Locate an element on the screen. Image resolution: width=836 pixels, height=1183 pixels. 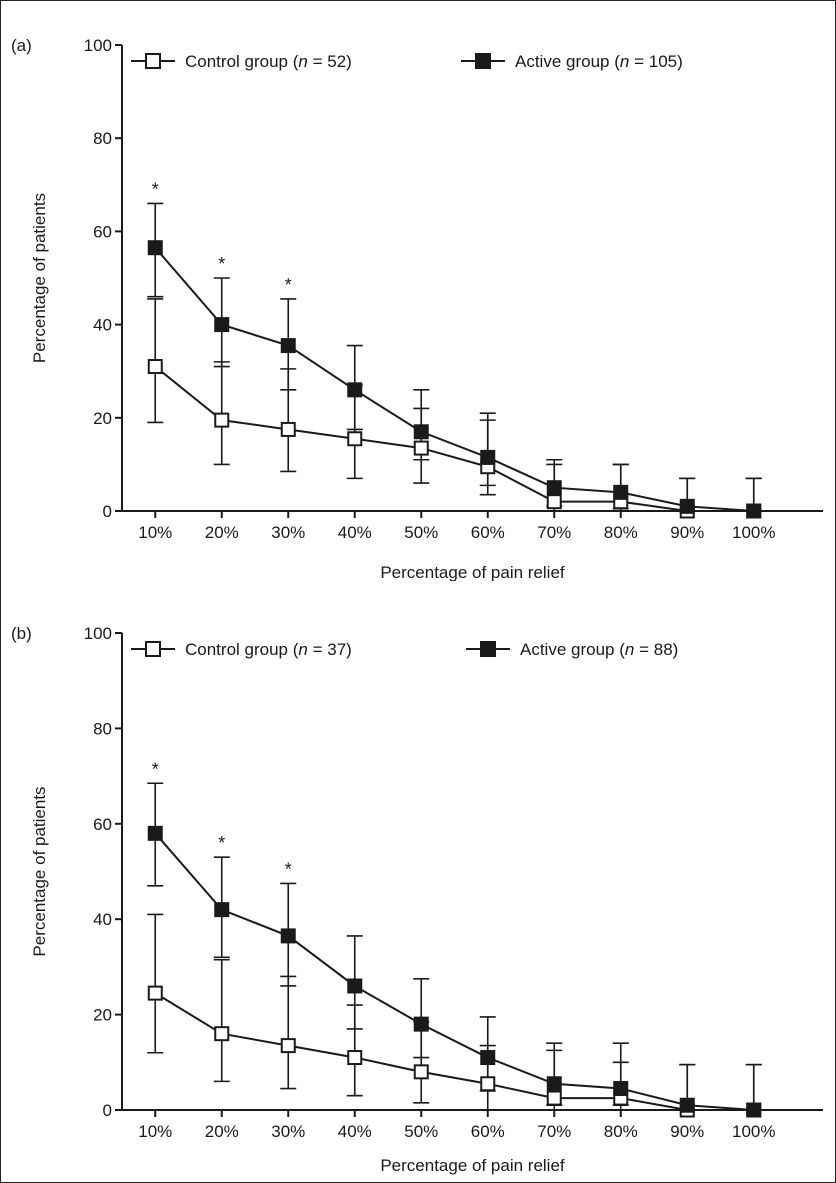
legend-label-control: Control group (n = 52) is located at coordinates (268, 61).